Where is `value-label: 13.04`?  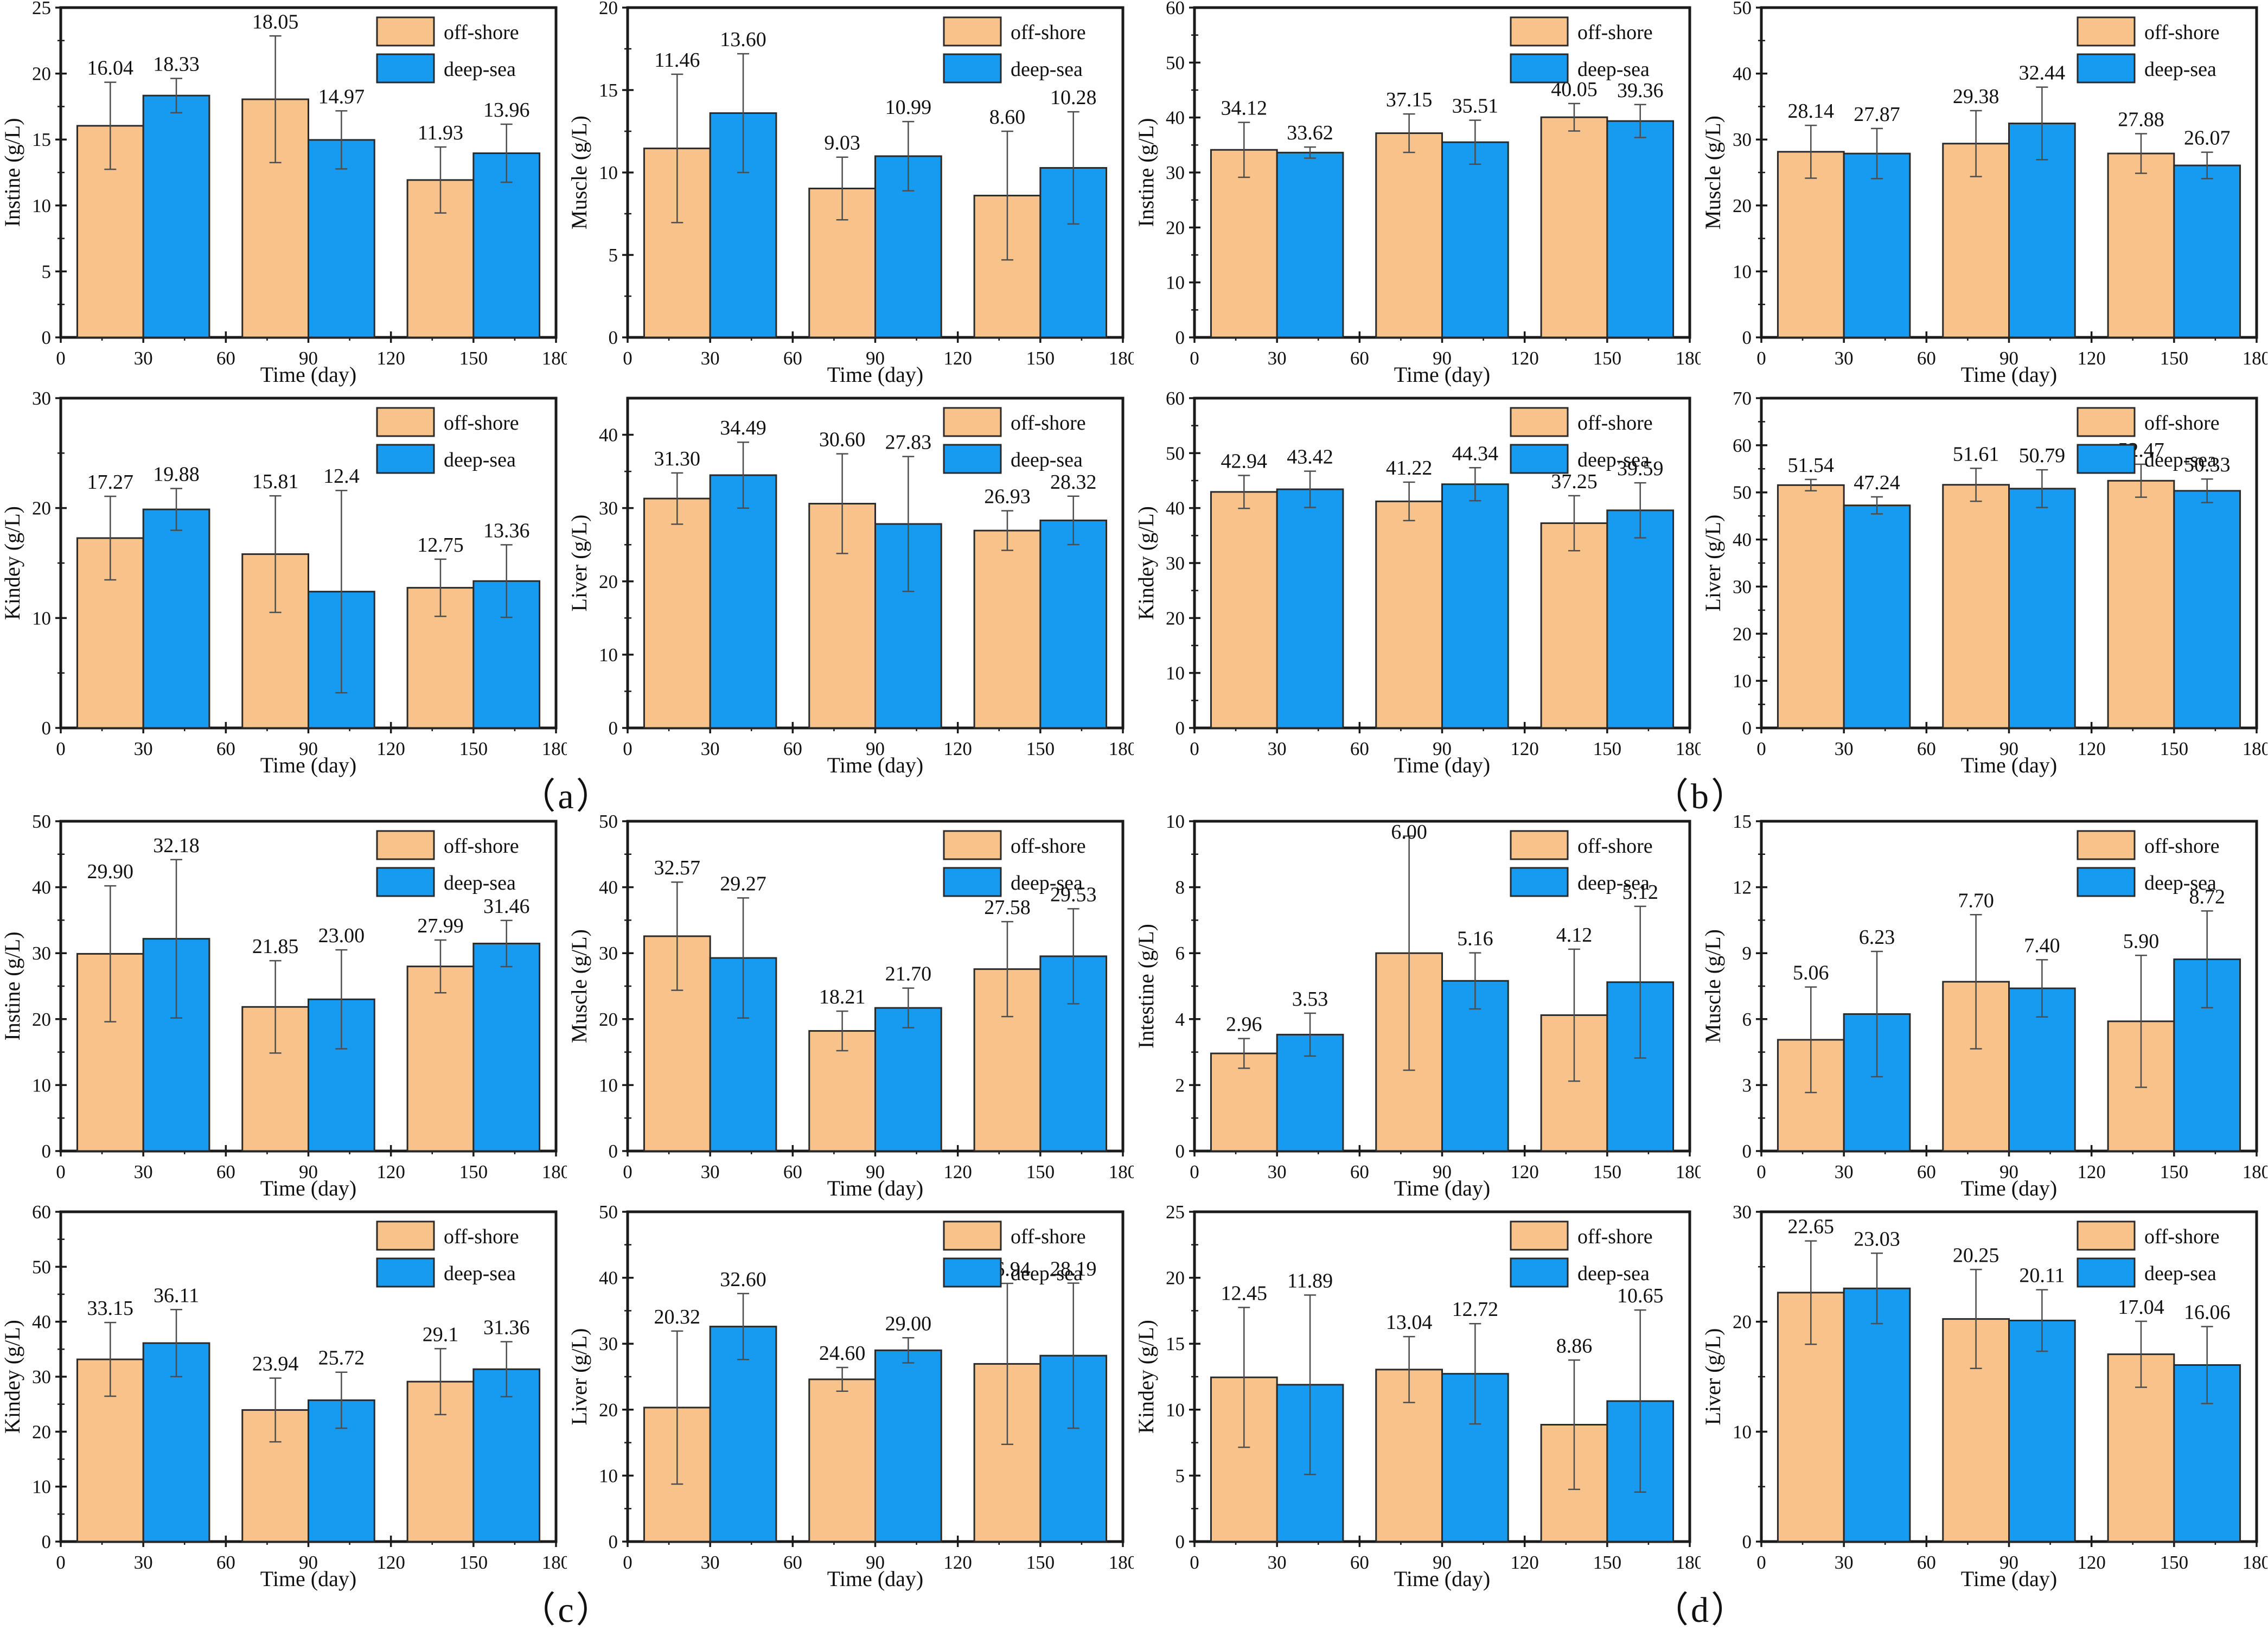
value-label: 13.04 is located at coordinates (1409, 1322).